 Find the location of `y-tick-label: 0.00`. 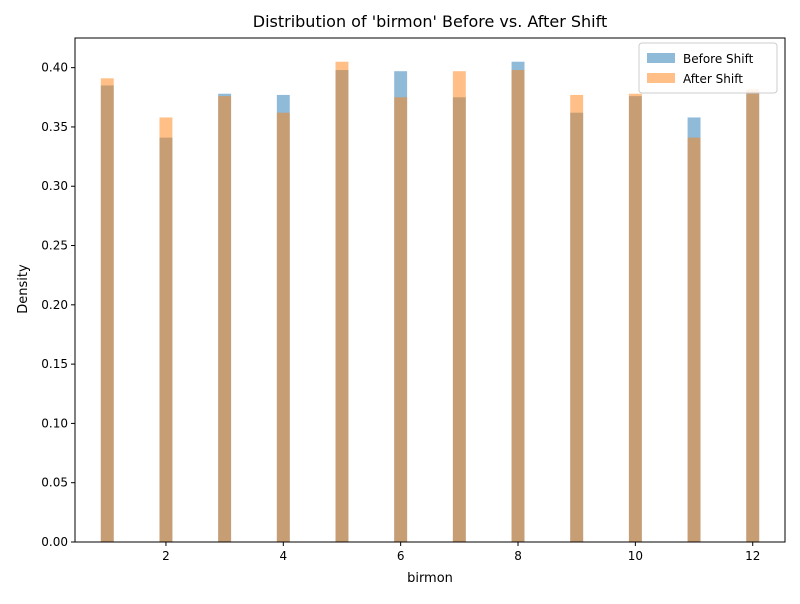

y-tick-label: 0.00 is located at coordinates (54, 542).